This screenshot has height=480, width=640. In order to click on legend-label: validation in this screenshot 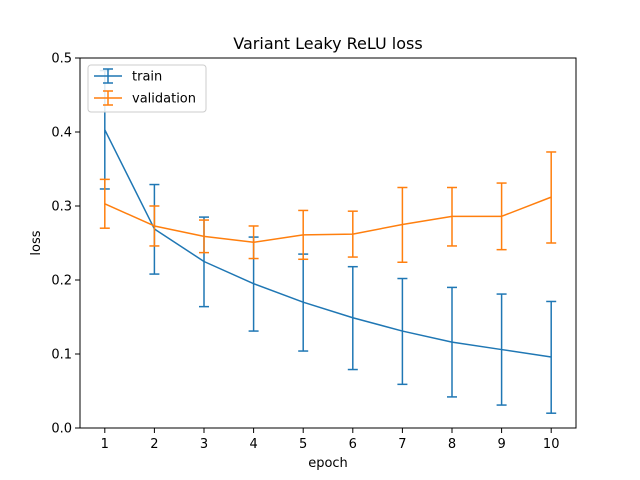, I will do `click(164, 99)`.